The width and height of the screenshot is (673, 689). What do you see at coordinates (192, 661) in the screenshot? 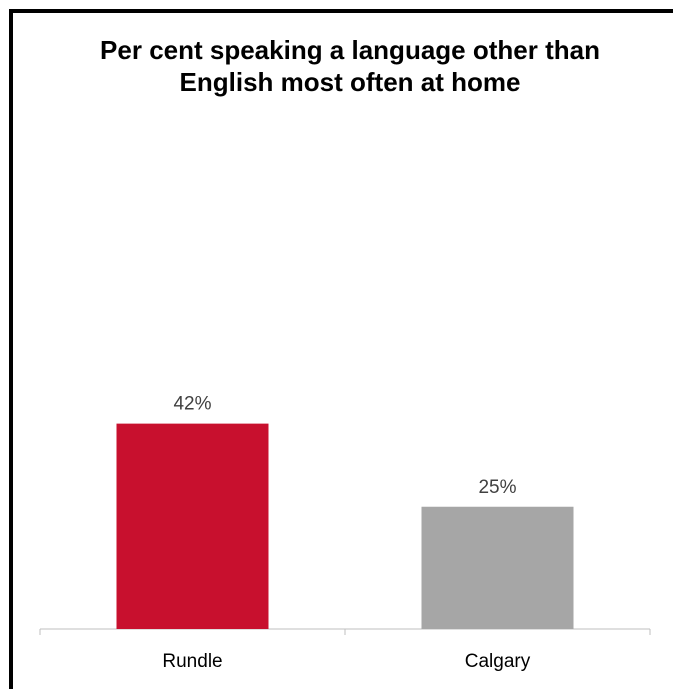
I see `category-label-rundle: Rundle` at bounding box center [192, 661].